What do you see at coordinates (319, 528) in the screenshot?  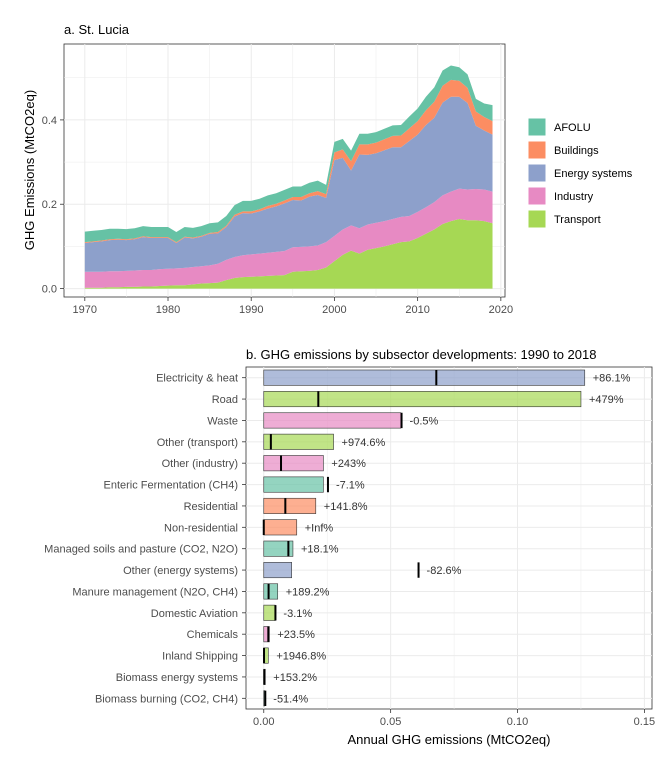 I see `bar-percent-label: +Inf%` at bounding box center [319, 528].